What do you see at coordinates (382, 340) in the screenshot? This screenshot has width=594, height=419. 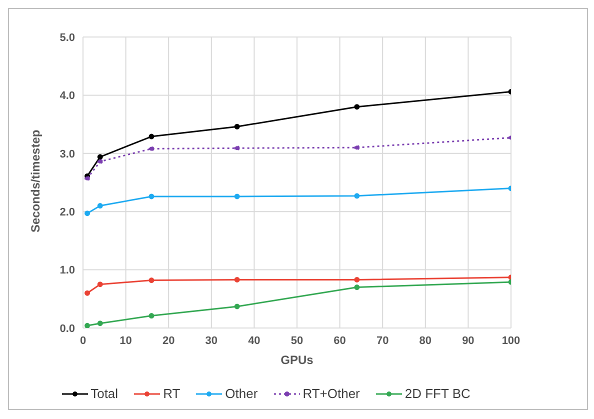 I see `x-tick-label: 70` at bounding box center [382, 340].